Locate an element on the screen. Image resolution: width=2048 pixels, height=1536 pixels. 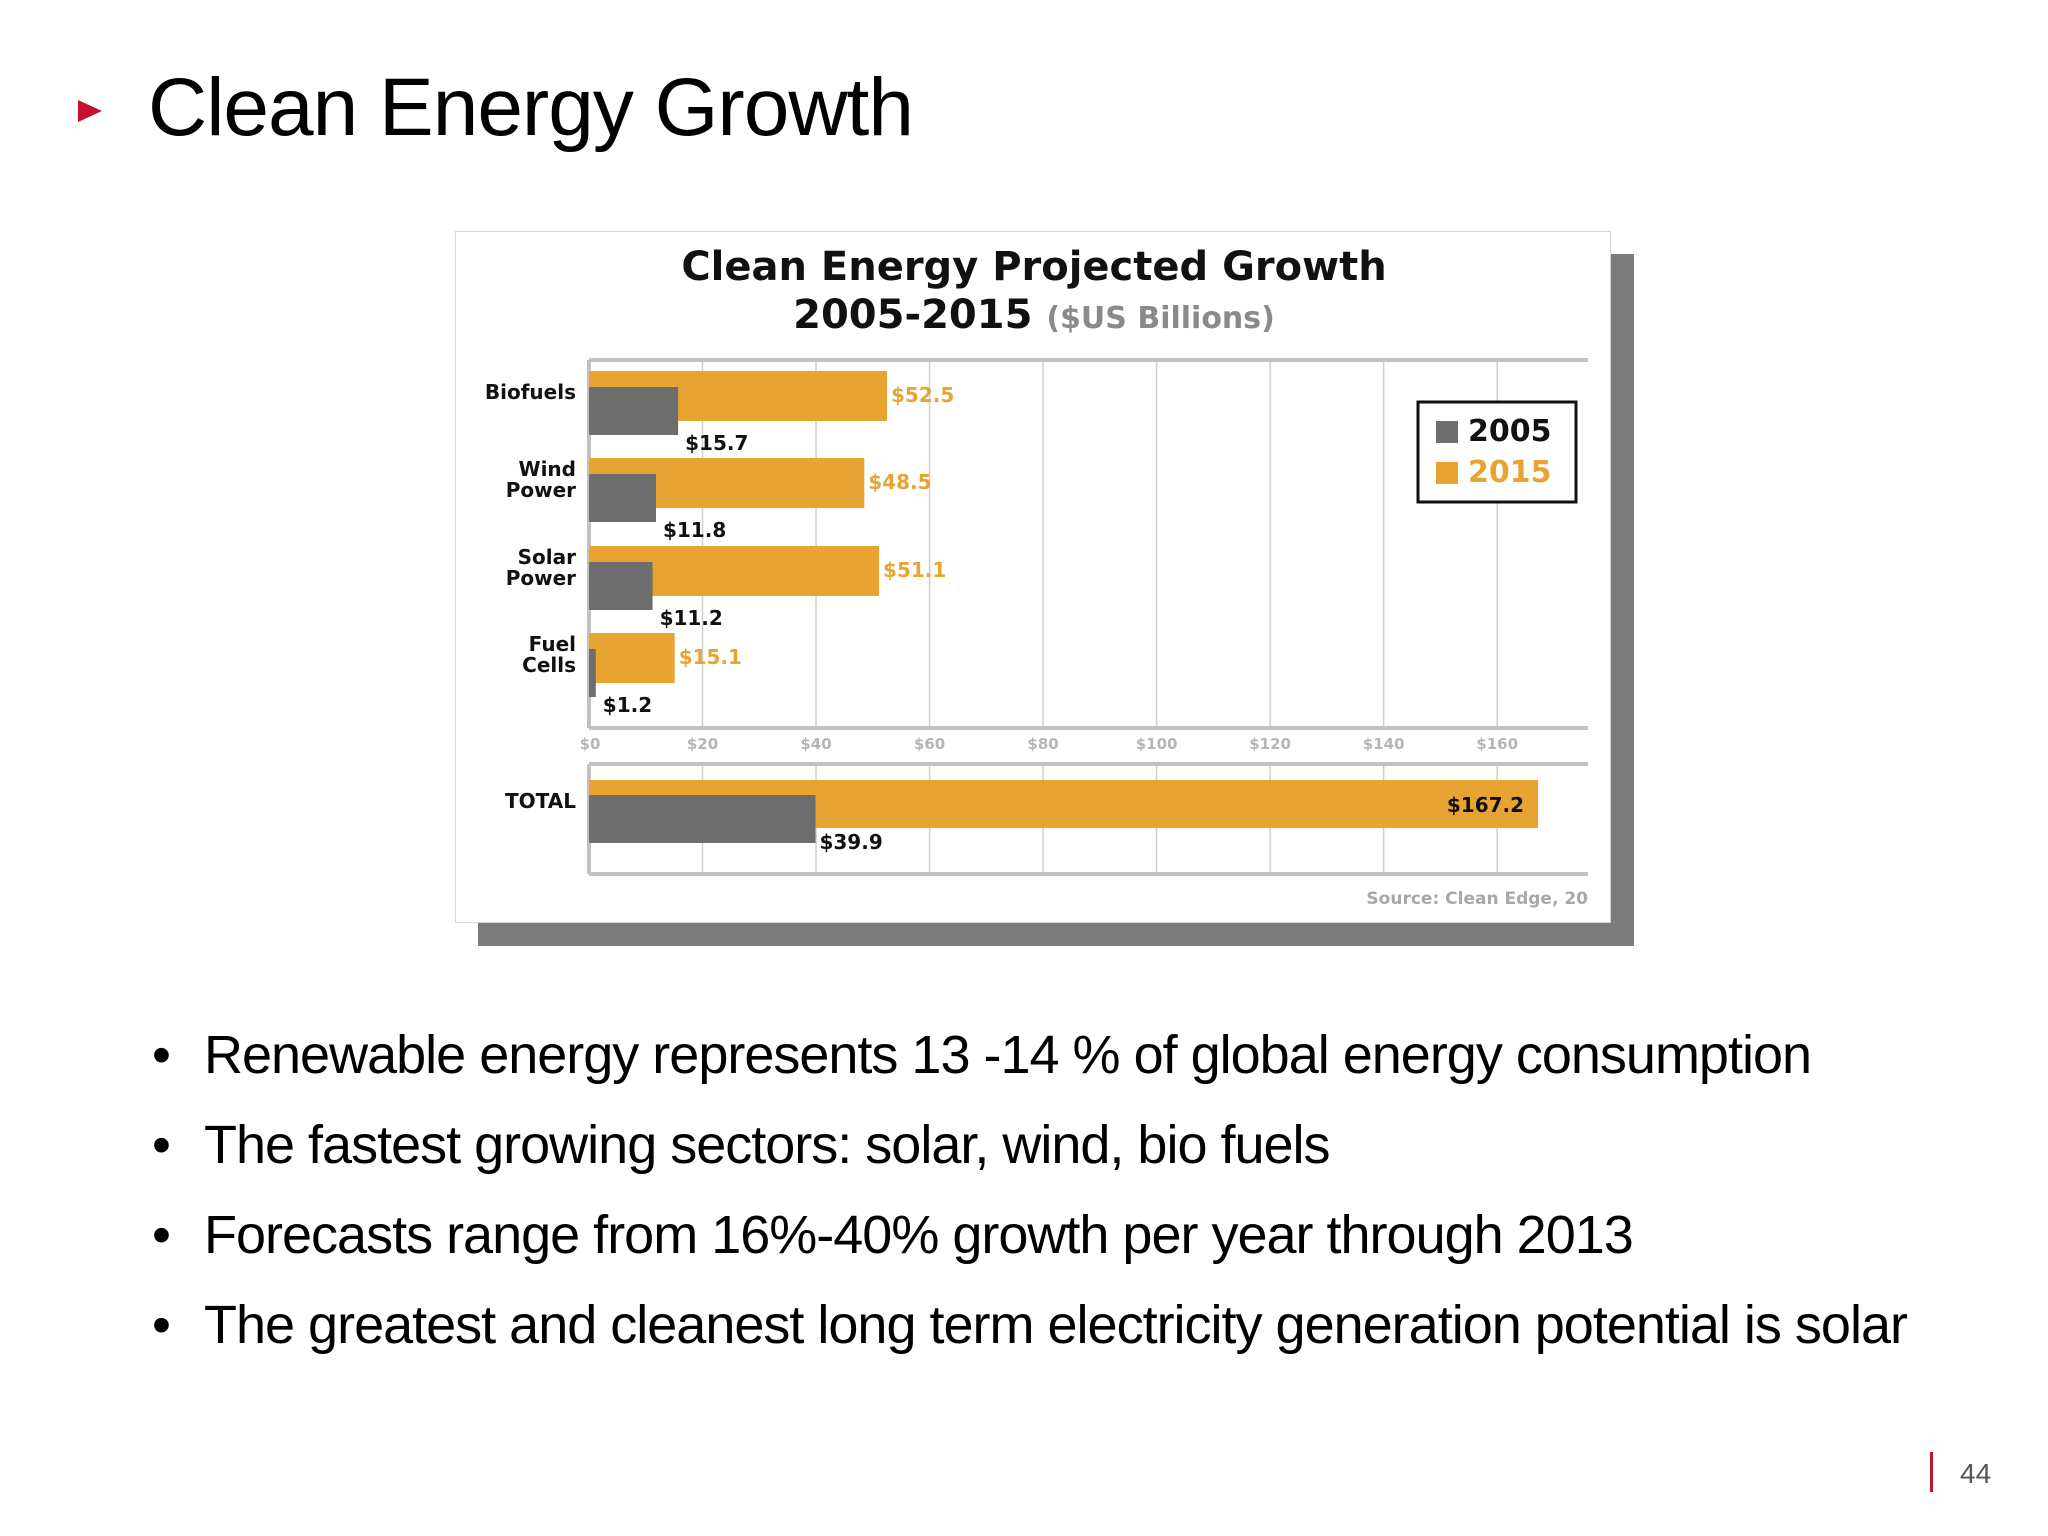
bar-2015 is located at coordinates (632, 658).